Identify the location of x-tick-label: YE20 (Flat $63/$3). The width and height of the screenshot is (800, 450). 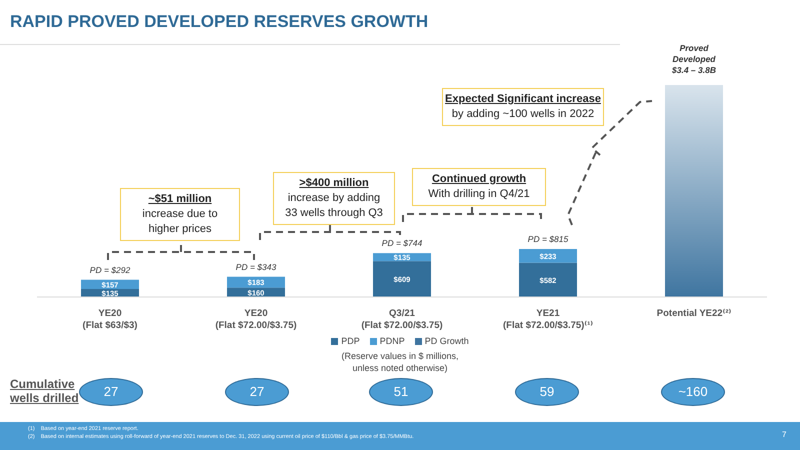
(110, 319).